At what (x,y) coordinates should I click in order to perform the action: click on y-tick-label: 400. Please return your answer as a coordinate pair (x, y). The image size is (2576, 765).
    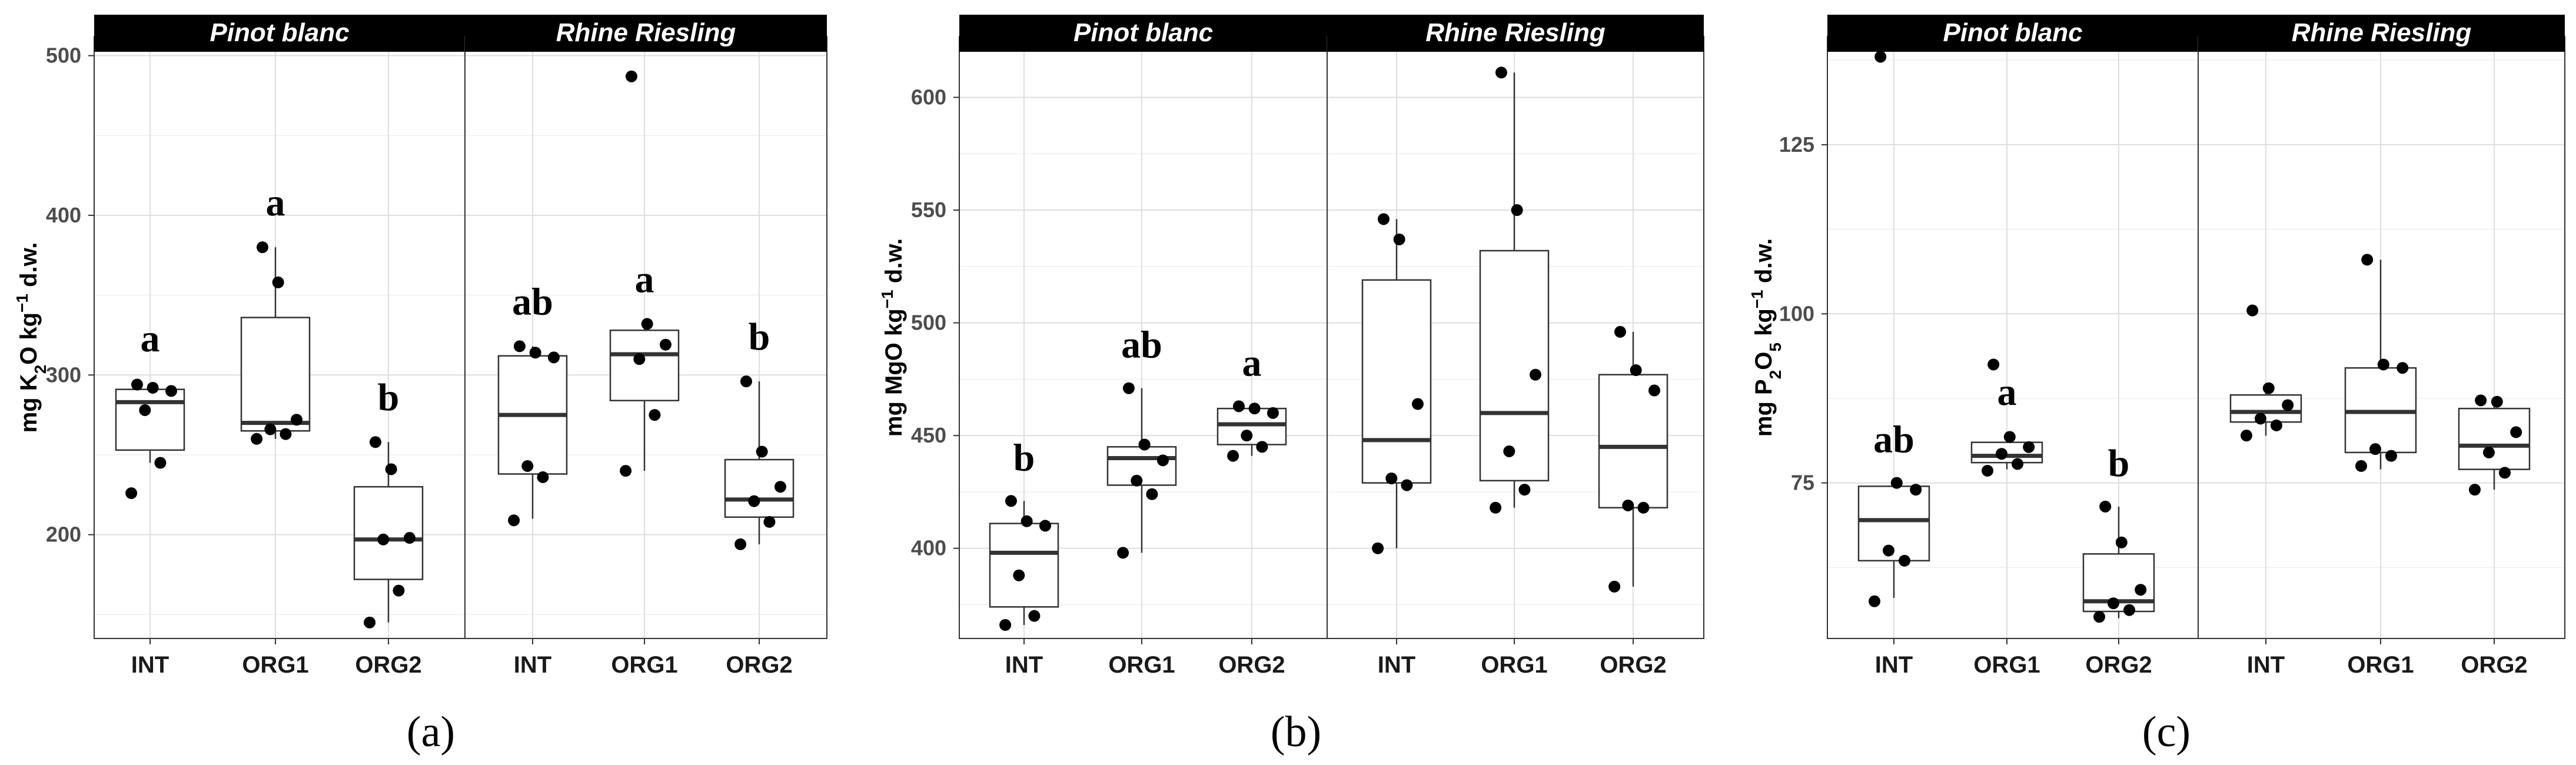
    Looking at the image, I should click on (63, 215).